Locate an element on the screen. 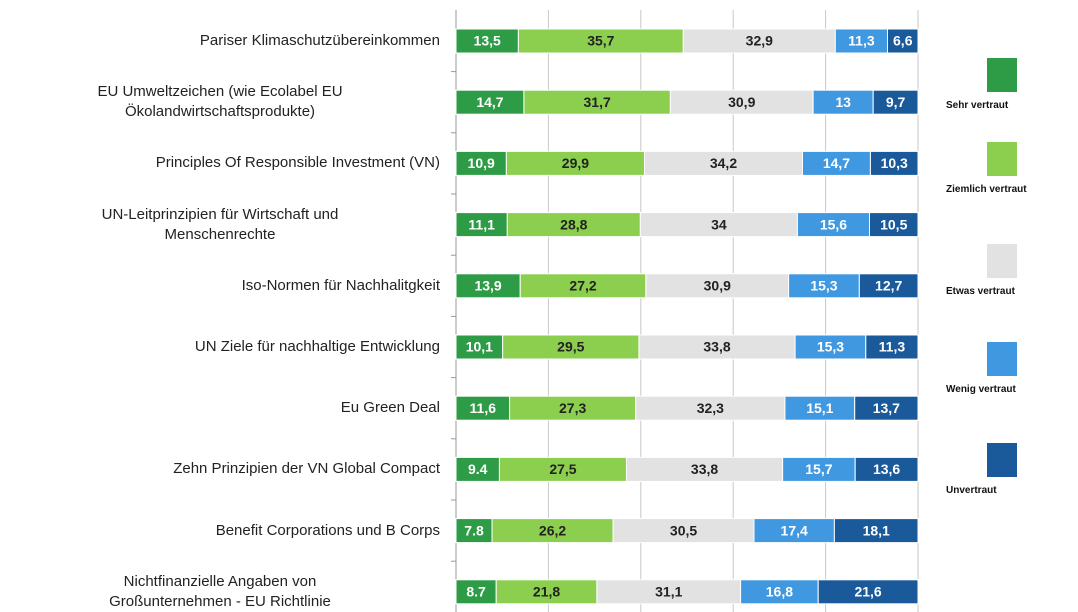 The image size is (1078, 612). value-label: 27,2 is located at coordinates (582, 286).